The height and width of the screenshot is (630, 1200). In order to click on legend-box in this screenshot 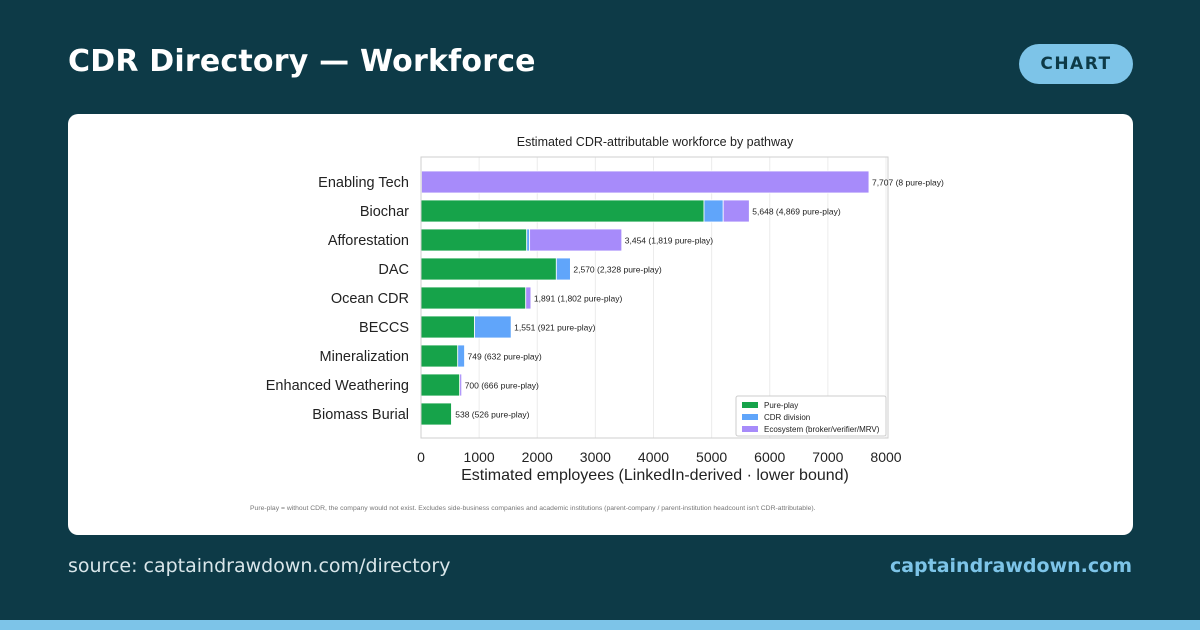, I will do `click(811, 416)`.